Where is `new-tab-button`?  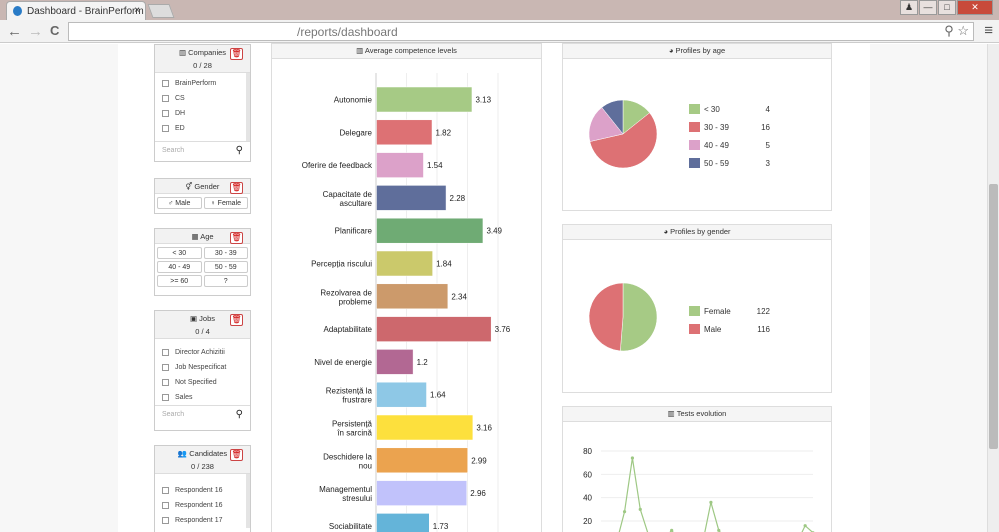 new-tab-button is located at coordinates (161, 11).